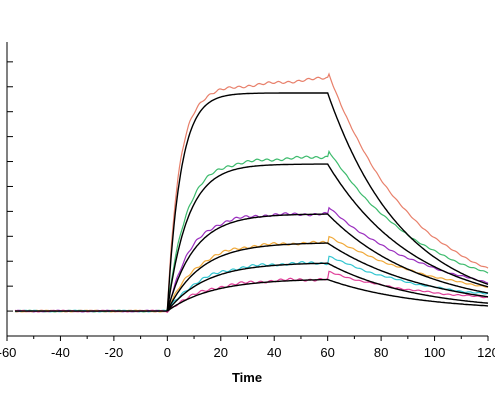 The width and height of the screenshot is (495, 400). What do you see at coordinates (327, 352) in the screenshot?
I see `x-tick-label: 60` at bounding box center [327, 352].